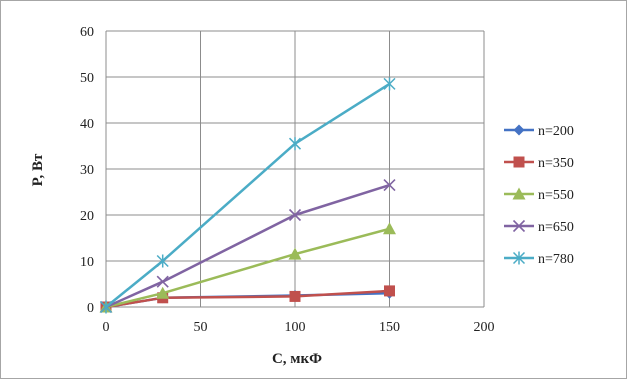 Image resolution: width=627 pixels, height=379 pixels. Describe the element at coordinates (87, 262) in the screenshot. I see `y-tick-label: 10` at that location.